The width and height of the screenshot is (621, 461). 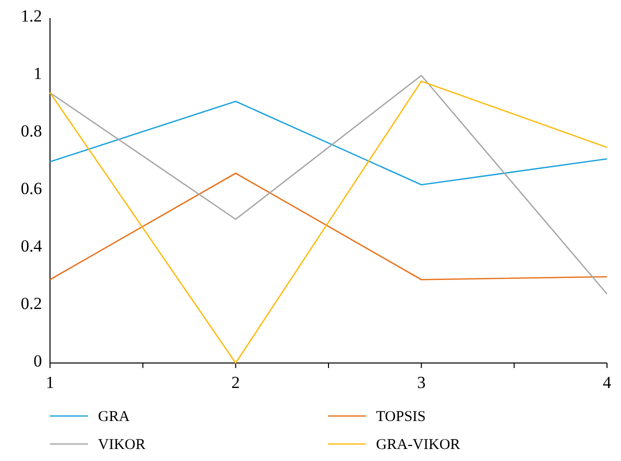 I want to click on x-tick-label: 4, so click(x=607, y=382).